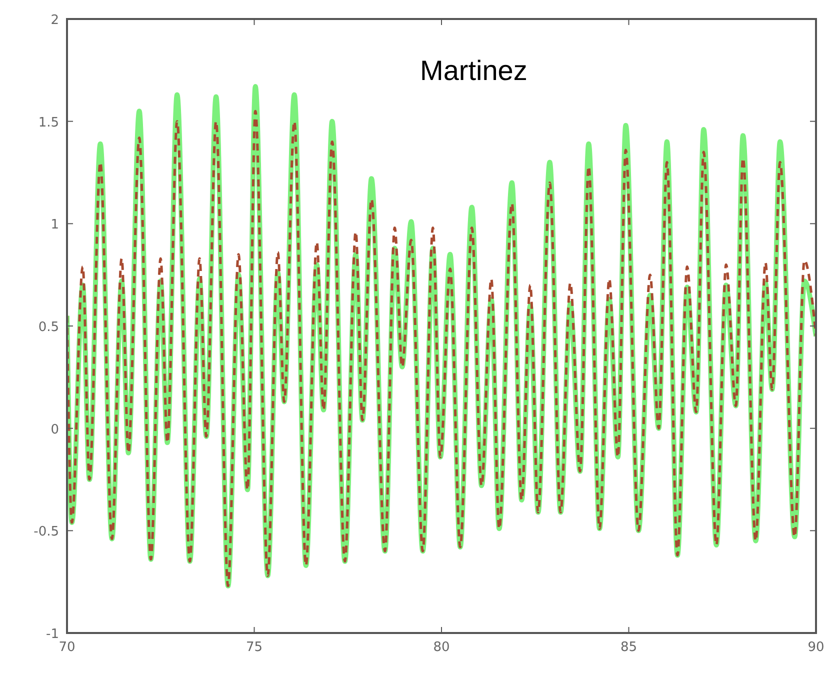 The height and width of the screenshot is (673, 838). Describe the element at coordinates (46, 532) in the screenshot. I see `y-tick-label: -0.5` at that location.